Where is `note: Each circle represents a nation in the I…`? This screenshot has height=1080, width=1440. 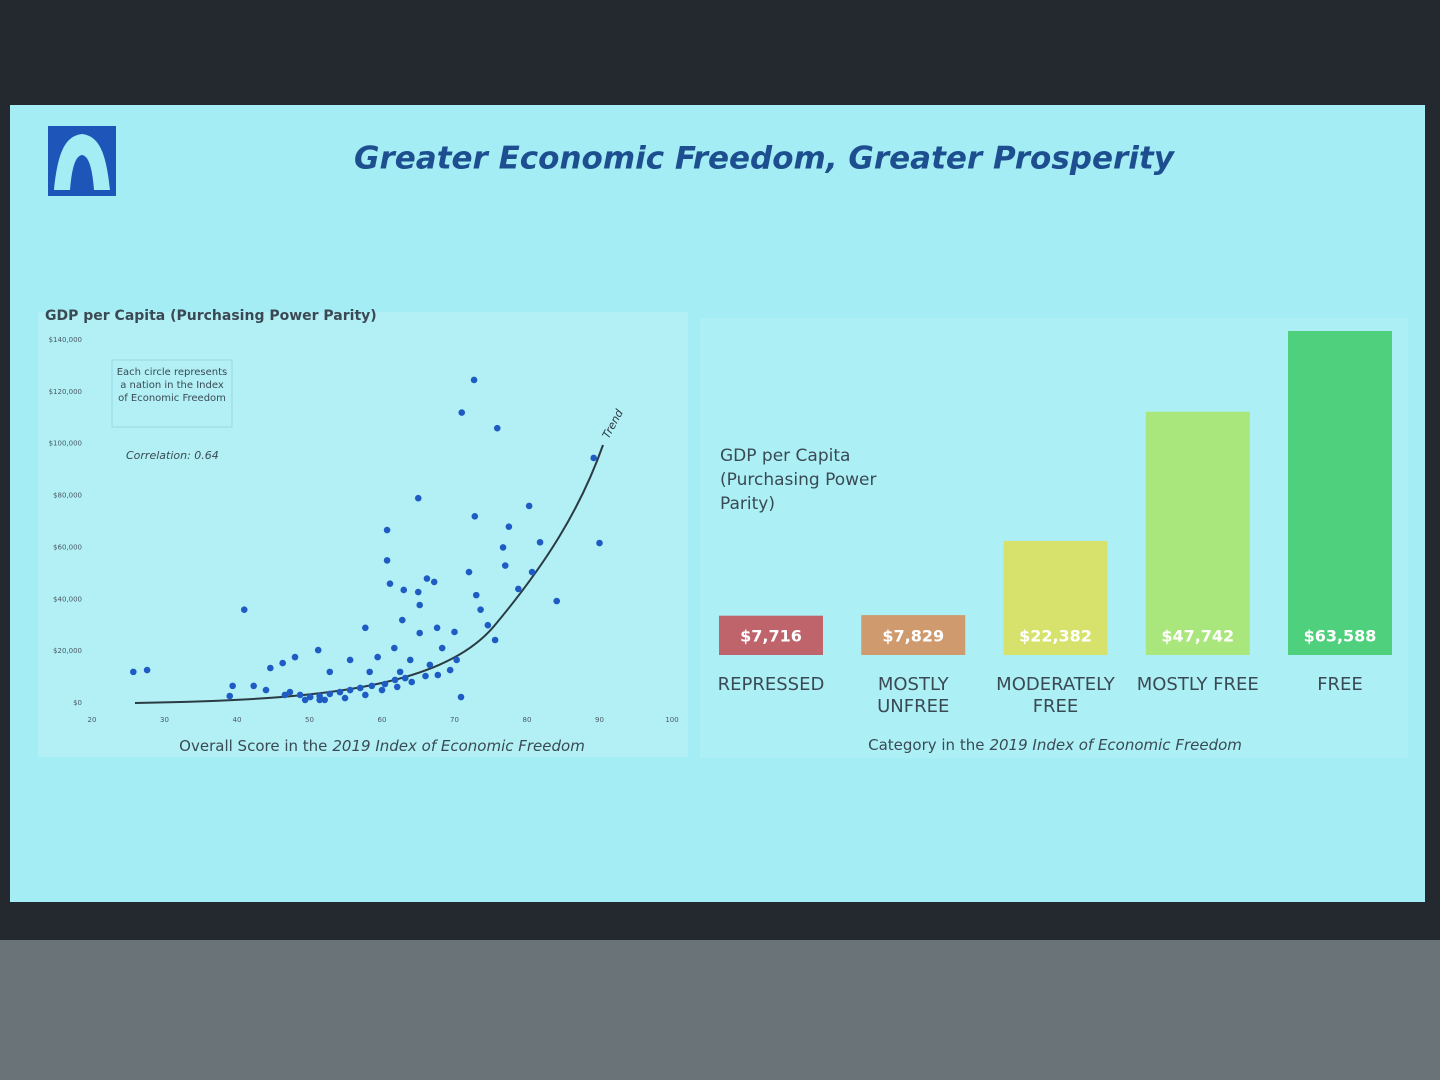 note: Each circle represents a nation in the I… is located at coordinates (172, 385).